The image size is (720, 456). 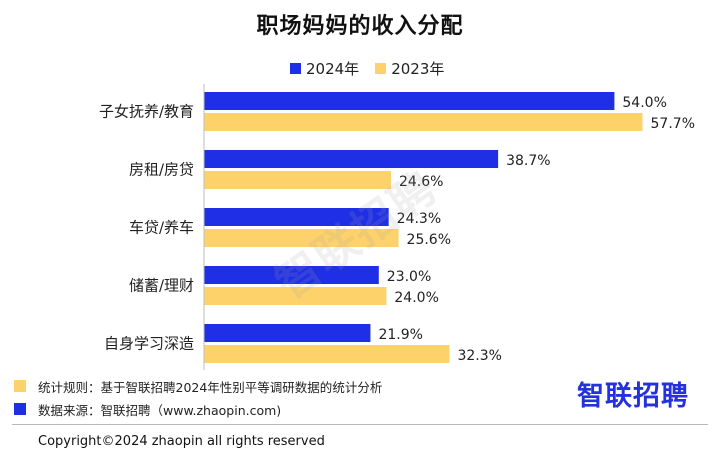 I want to click on legend-item-2024: 2024年, so click(x=324, y=68).